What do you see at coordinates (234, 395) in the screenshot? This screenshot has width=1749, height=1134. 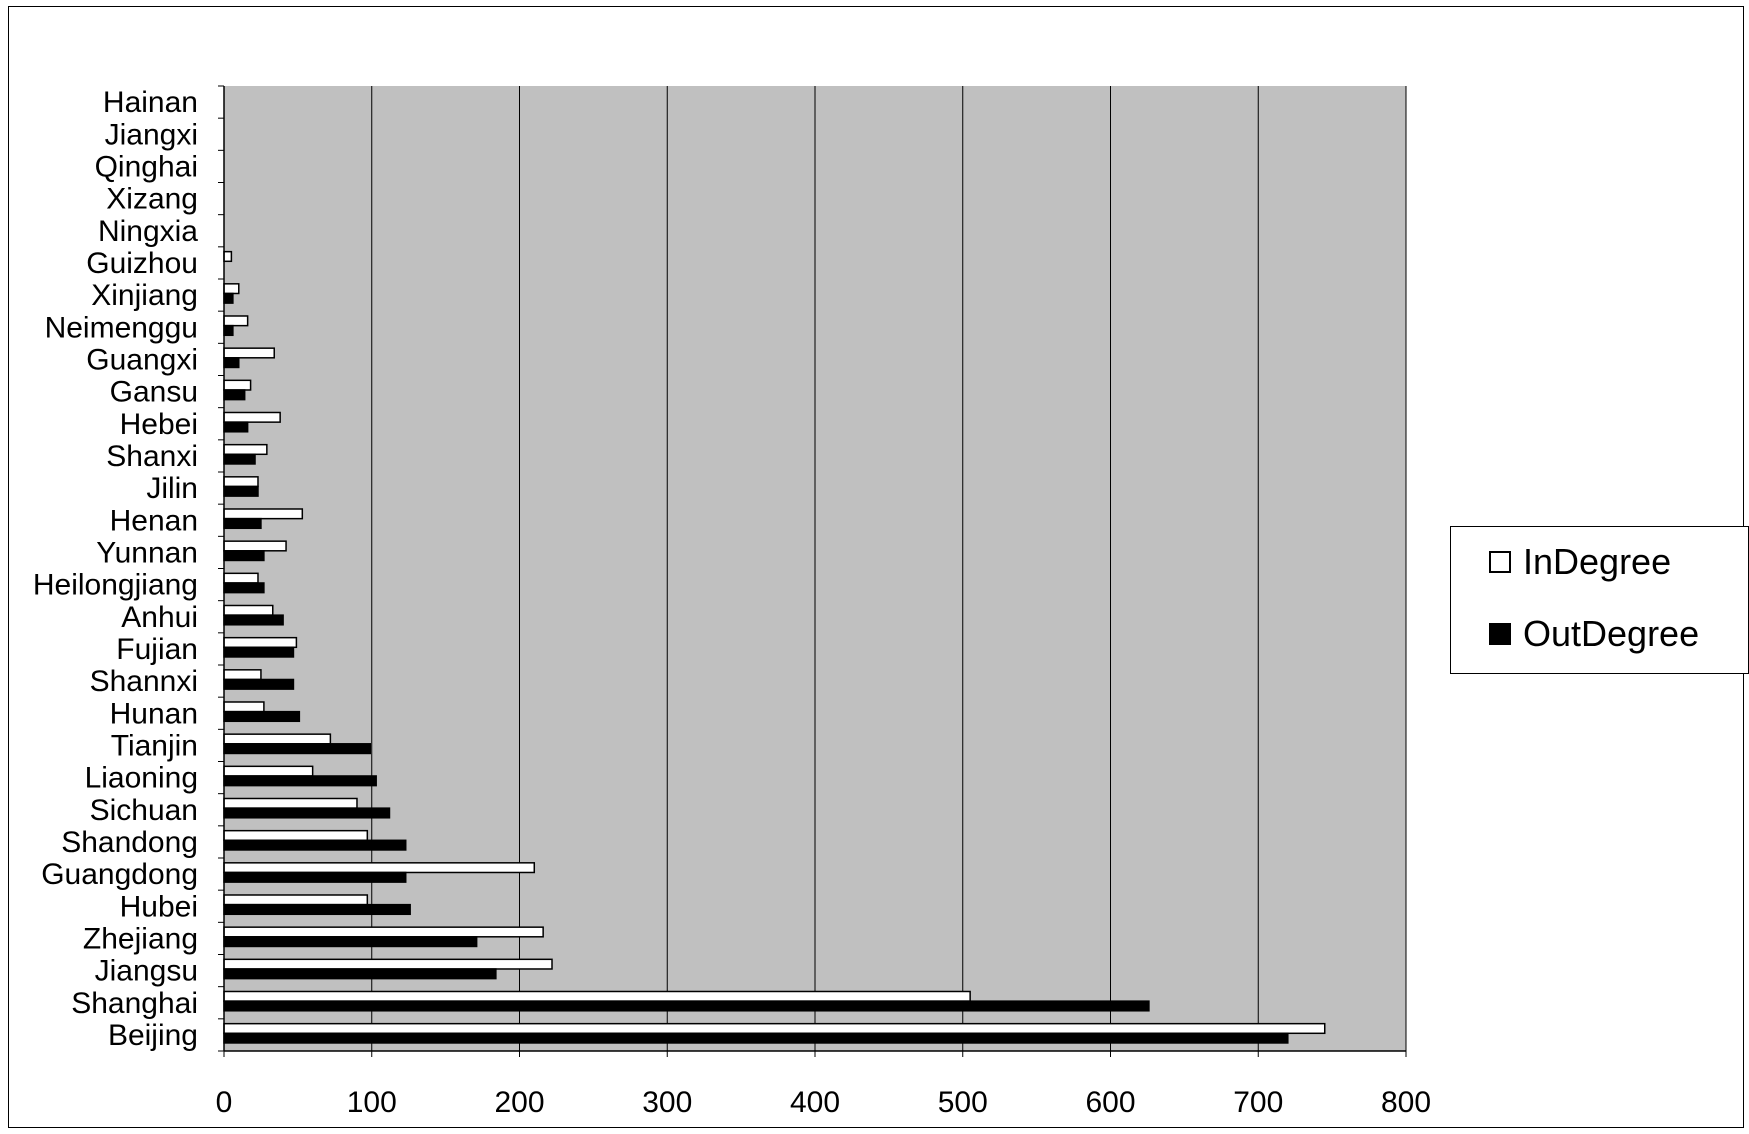 I see `bar-outdegree-gansu` at bounding box center [234, 395].